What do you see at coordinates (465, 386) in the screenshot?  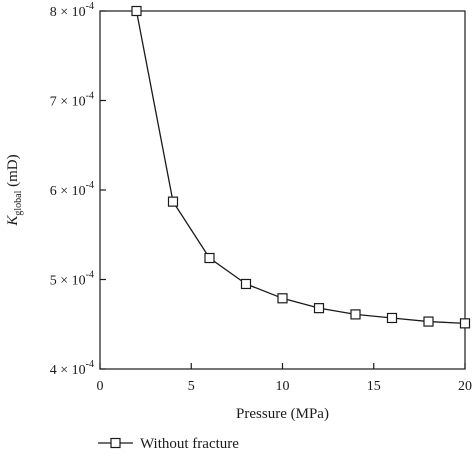 I see `x-tick-label: 20` at bounding box center [465, 386].